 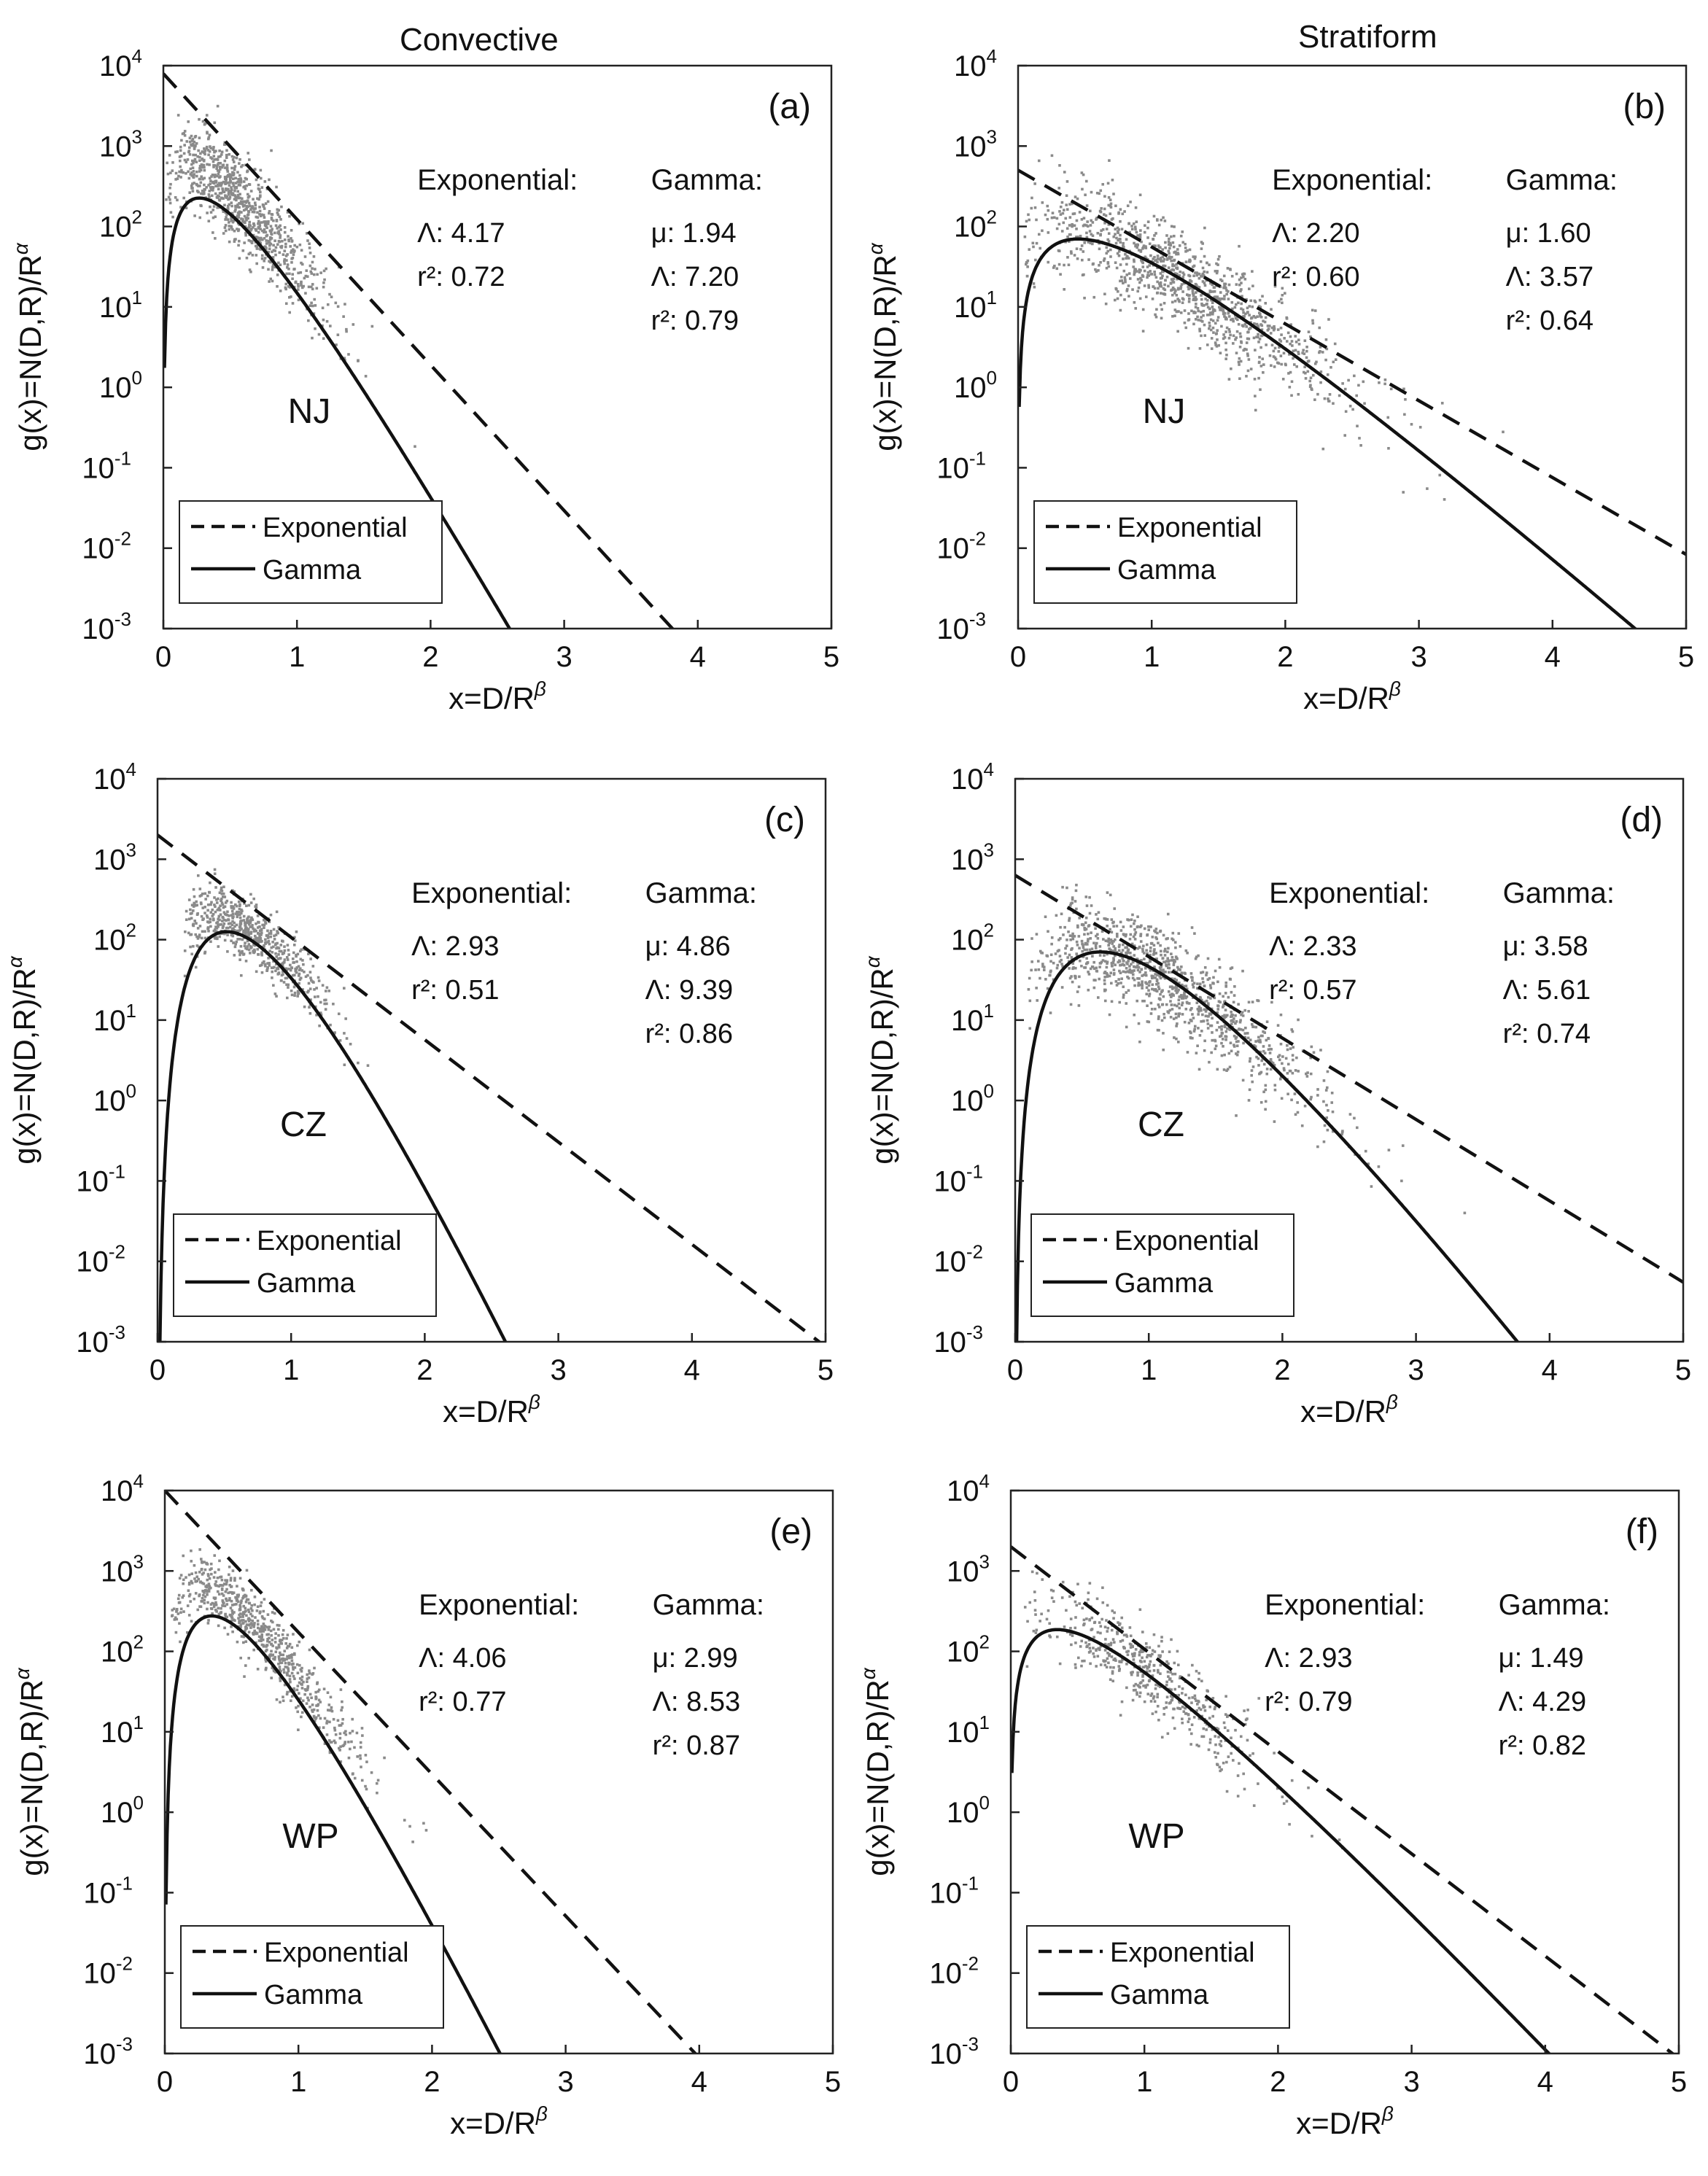 I want to click on y-axis-label-sup: α, so click(x=15, y=961).